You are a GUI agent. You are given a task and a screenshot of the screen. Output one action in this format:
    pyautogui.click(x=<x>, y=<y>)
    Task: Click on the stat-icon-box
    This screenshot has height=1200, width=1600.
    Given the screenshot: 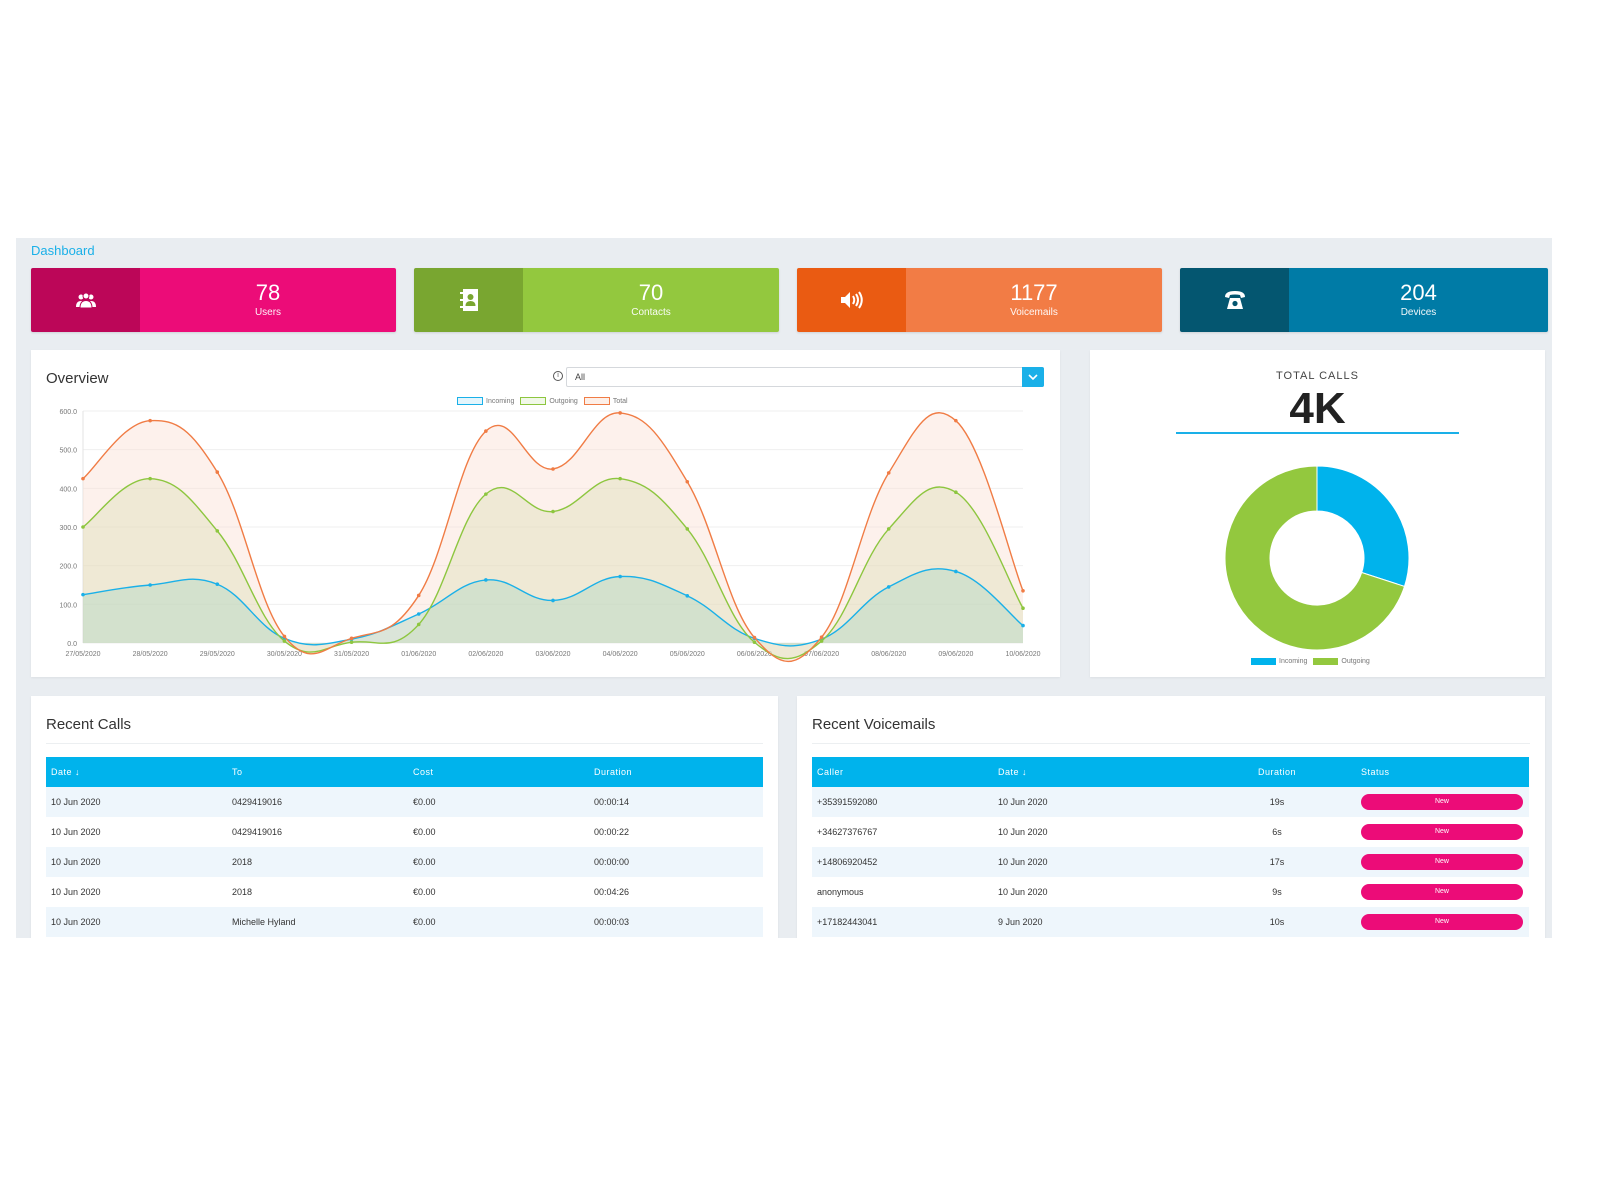 What is the action you would take?
    pyautogui.click(x=468, y=300)
    